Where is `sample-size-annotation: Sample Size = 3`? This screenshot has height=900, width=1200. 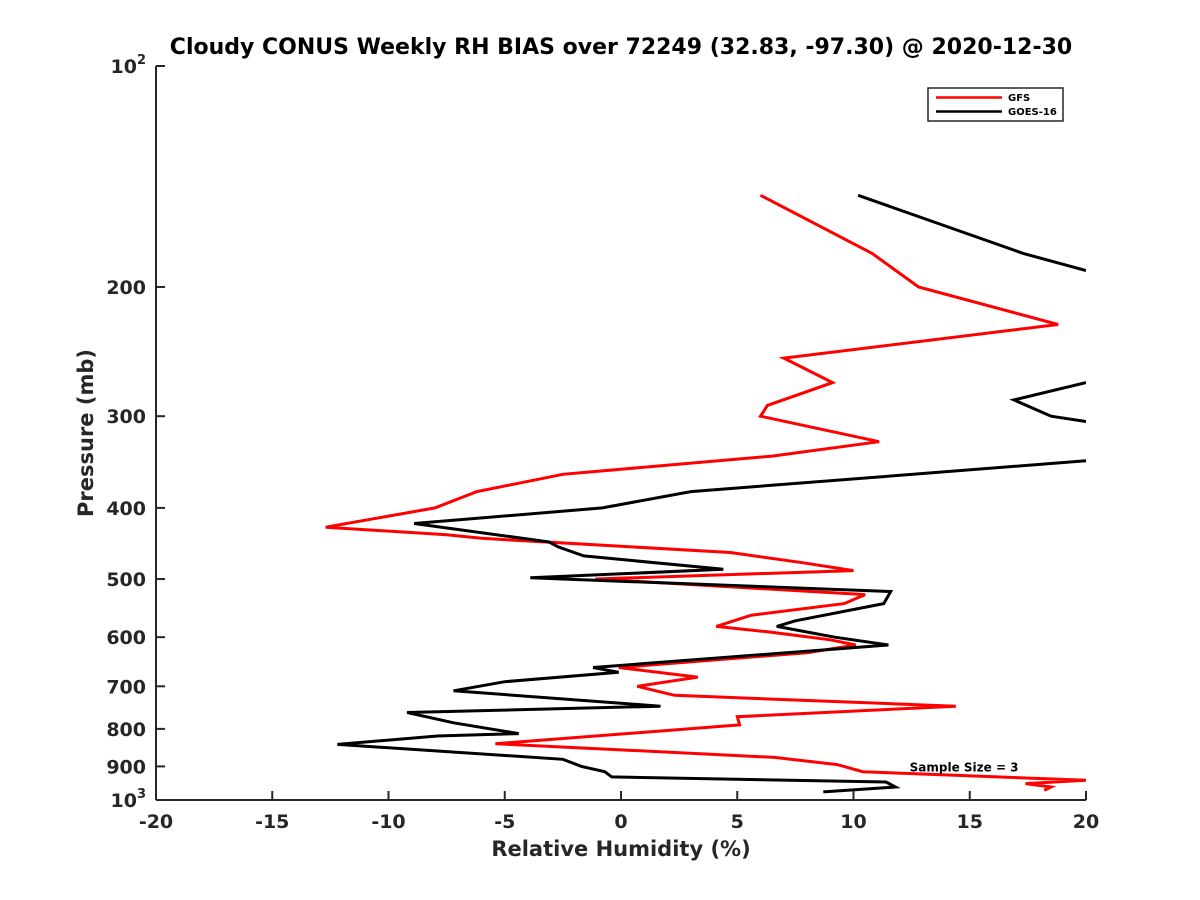
sample-size-annotation: Sample Size = 3 is located at coordinates (964, 767).